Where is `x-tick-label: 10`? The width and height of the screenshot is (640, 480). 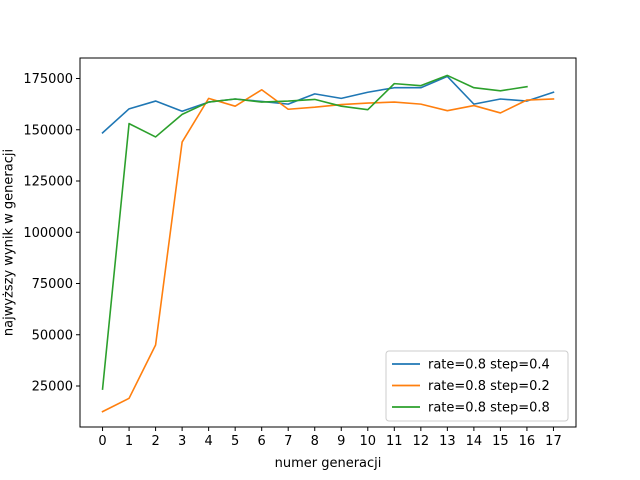 x-tick-label: 10 is located at coordinates (368, 441).